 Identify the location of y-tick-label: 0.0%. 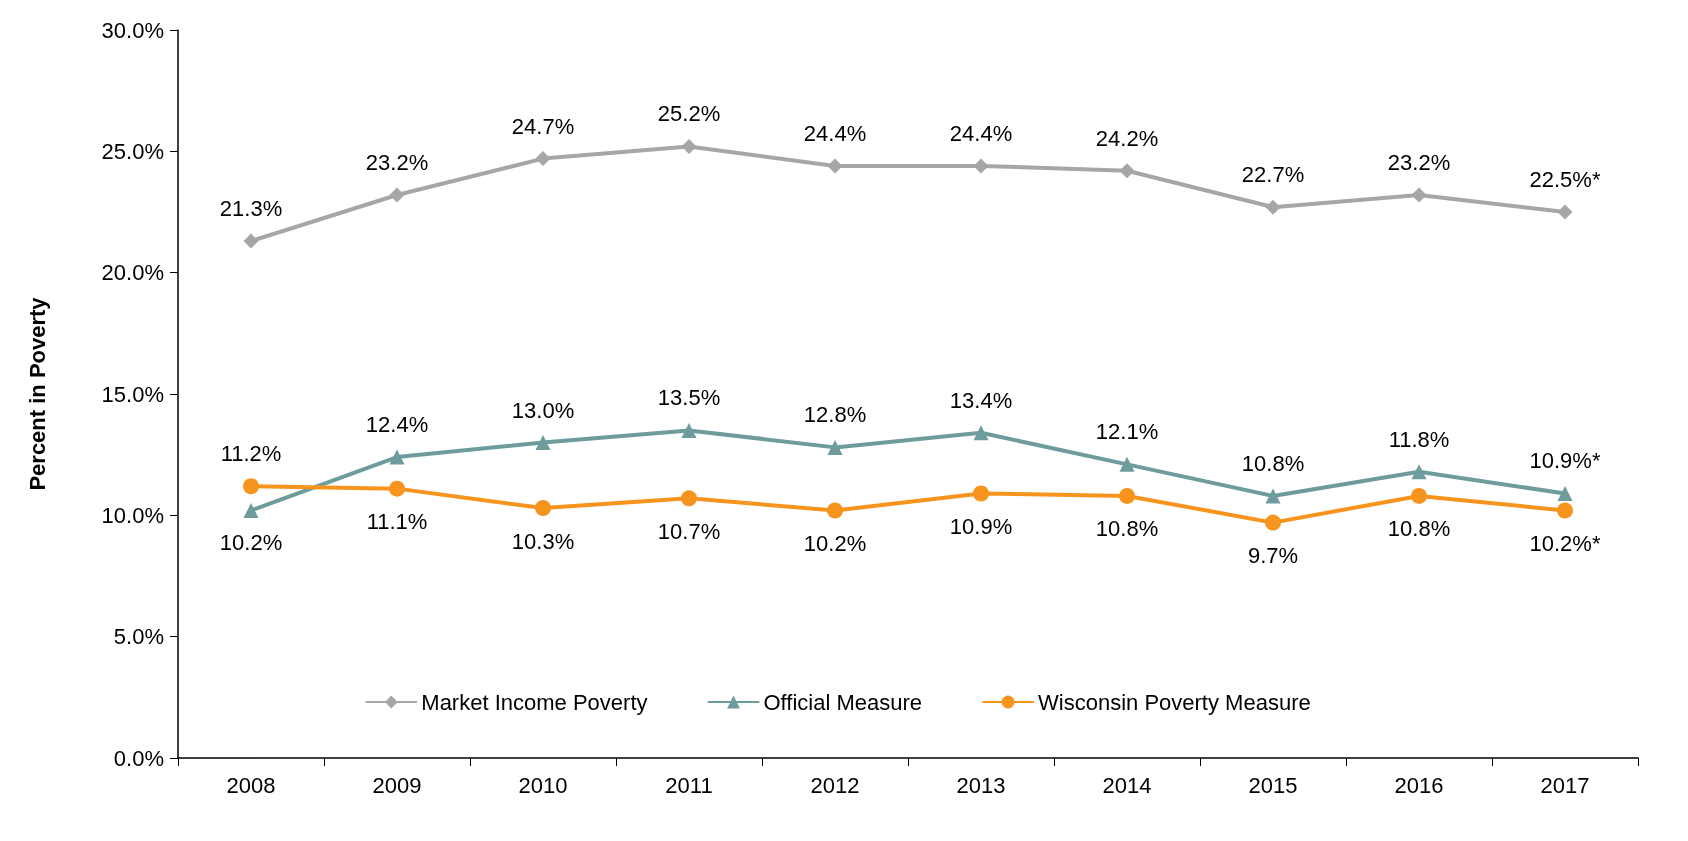
(138, 758).